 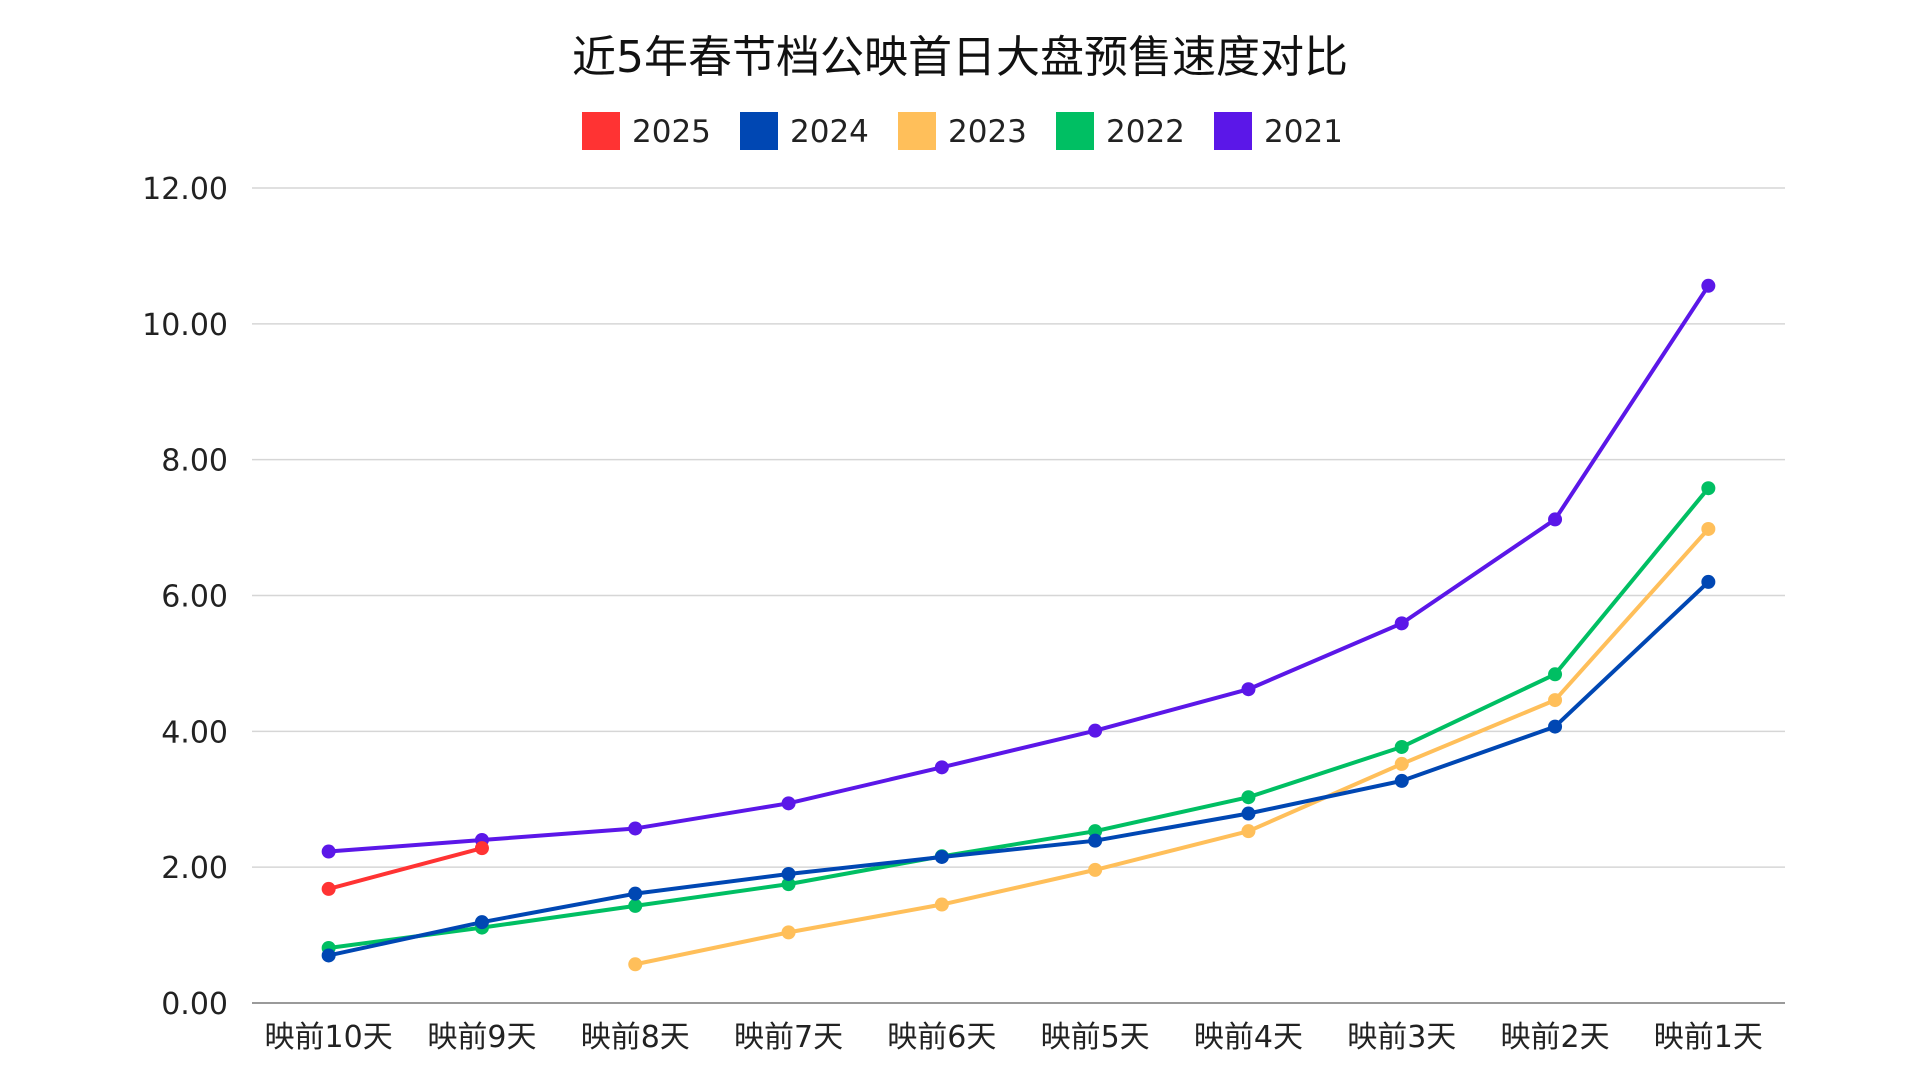 I want to click on y-tick-label: 10.00, so click(x=185, y=325).